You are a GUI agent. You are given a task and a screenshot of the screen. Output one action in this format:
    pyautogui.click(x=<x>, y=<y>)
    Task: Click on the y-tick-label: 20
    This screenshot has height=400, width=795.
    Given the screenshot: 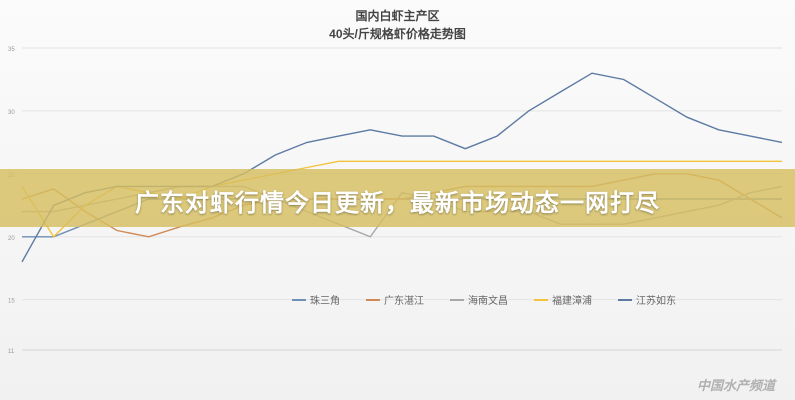 What is the action you would take?
    pyautogui.click(x=11, y=239)
    